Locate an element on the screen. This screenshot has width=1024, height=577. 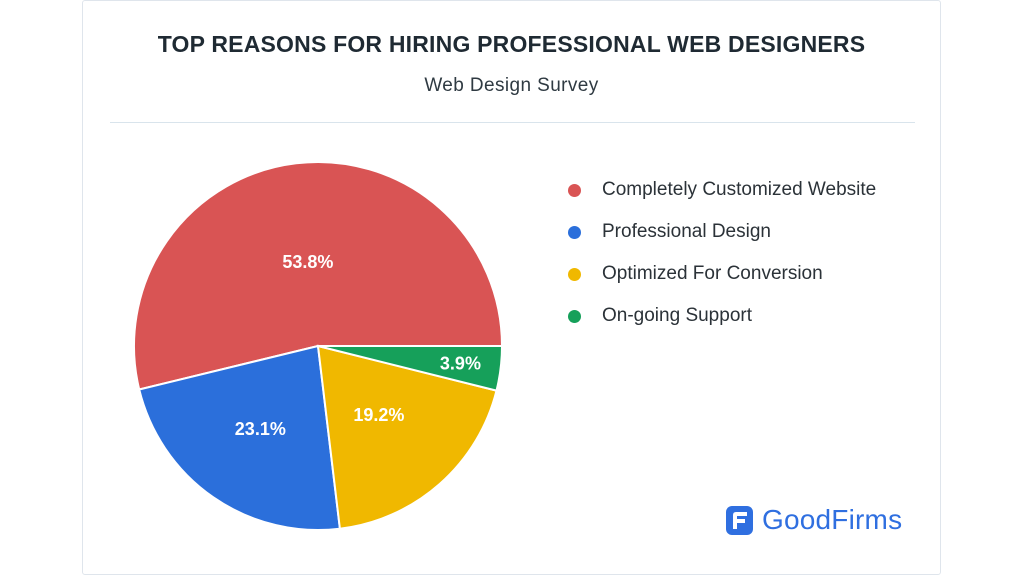
goodfirms-logo-text: GoodFirms is located at coordinates (832, 519).